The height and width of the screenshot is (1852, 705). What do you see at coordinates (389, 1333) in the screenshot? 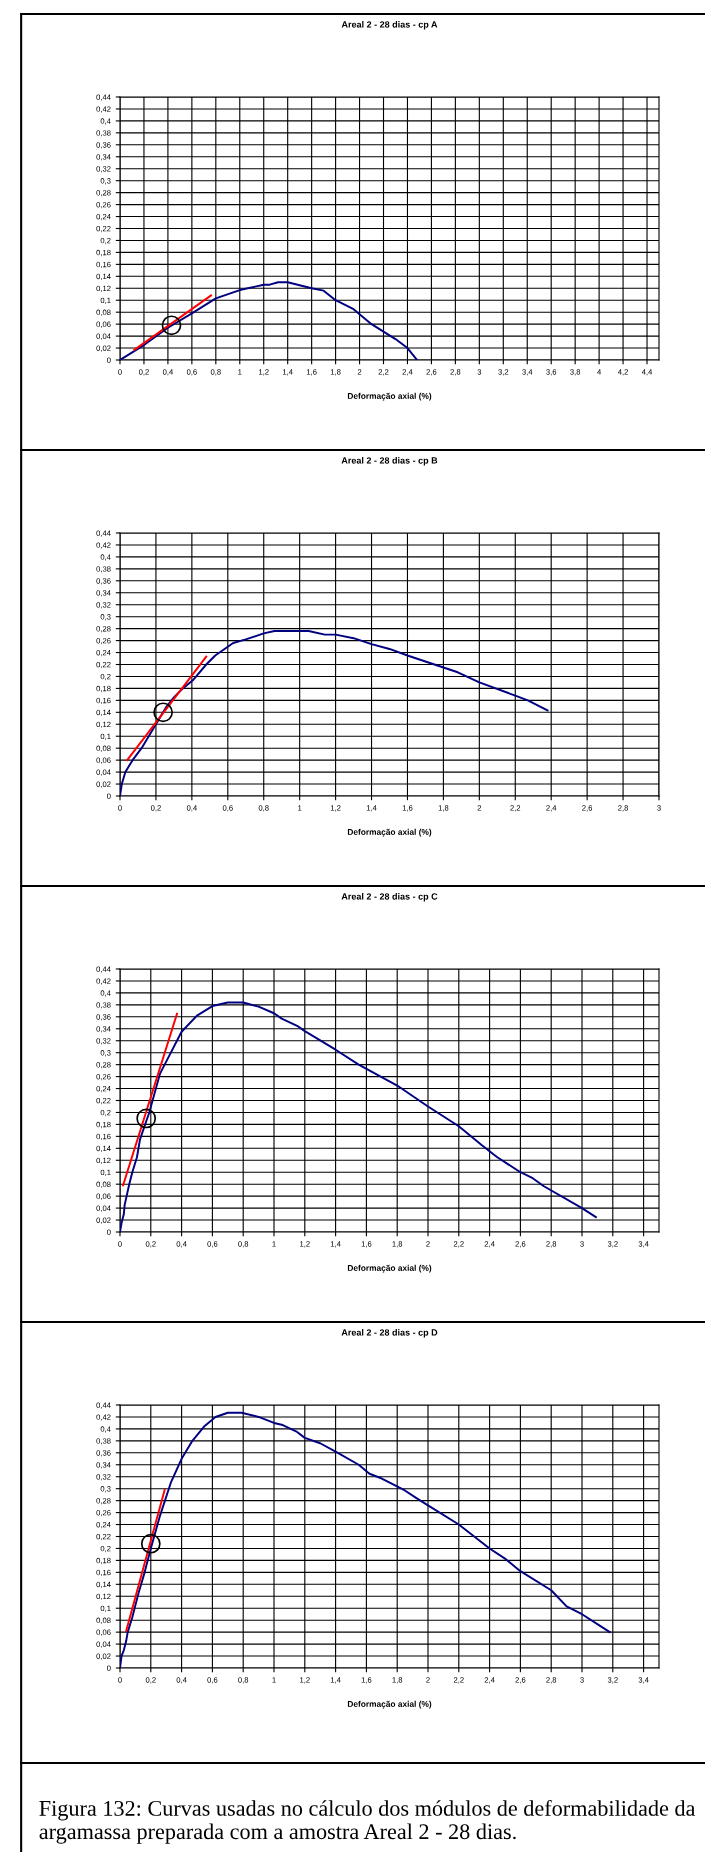
I see `chart-title: Areal 2 - 28 dias - cp D` at bounding box center [389, 1333].